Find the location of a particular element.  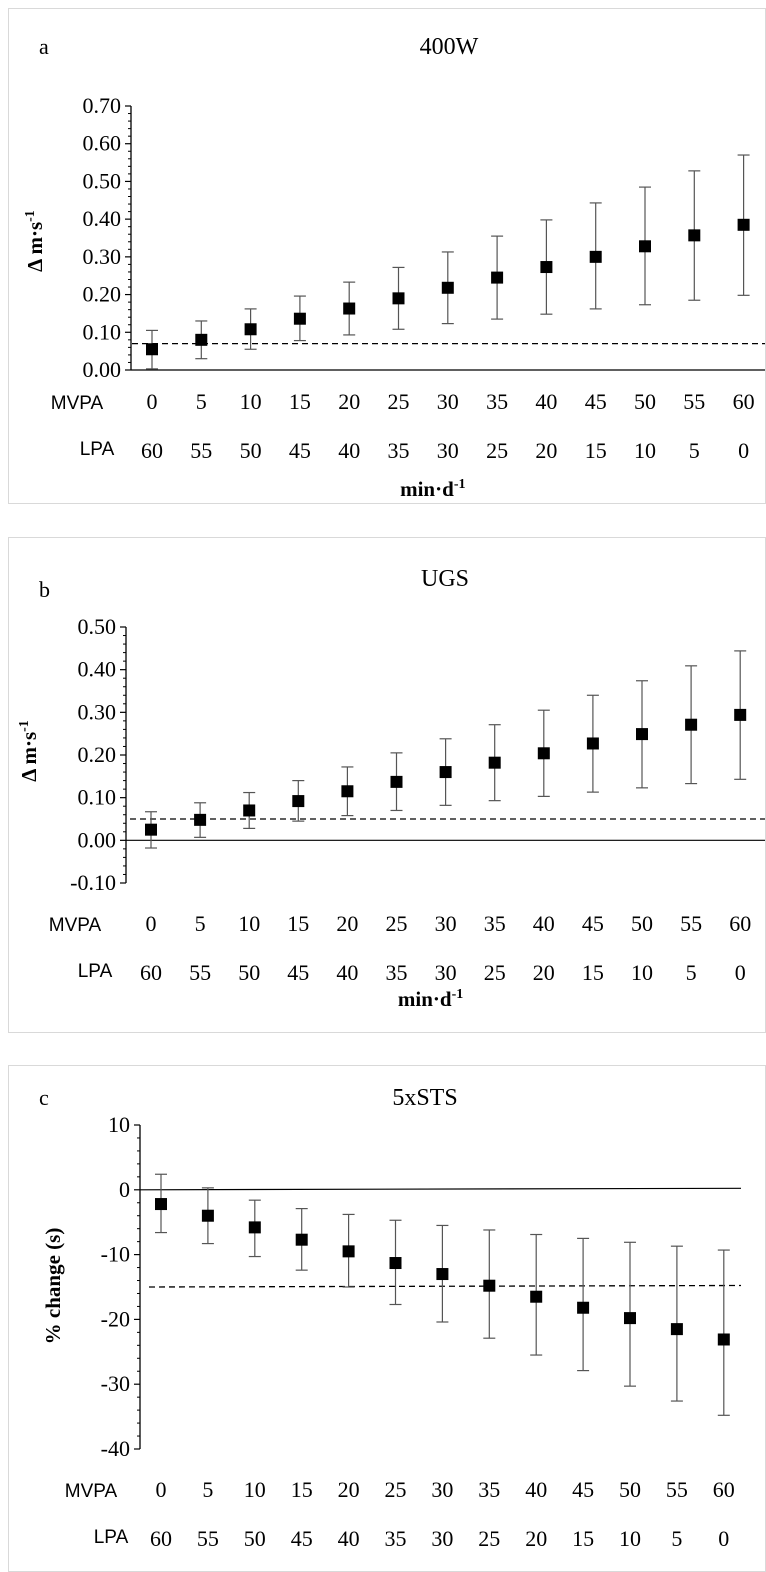

y-tick-label: -10 is located at coordinates (115, 1254).